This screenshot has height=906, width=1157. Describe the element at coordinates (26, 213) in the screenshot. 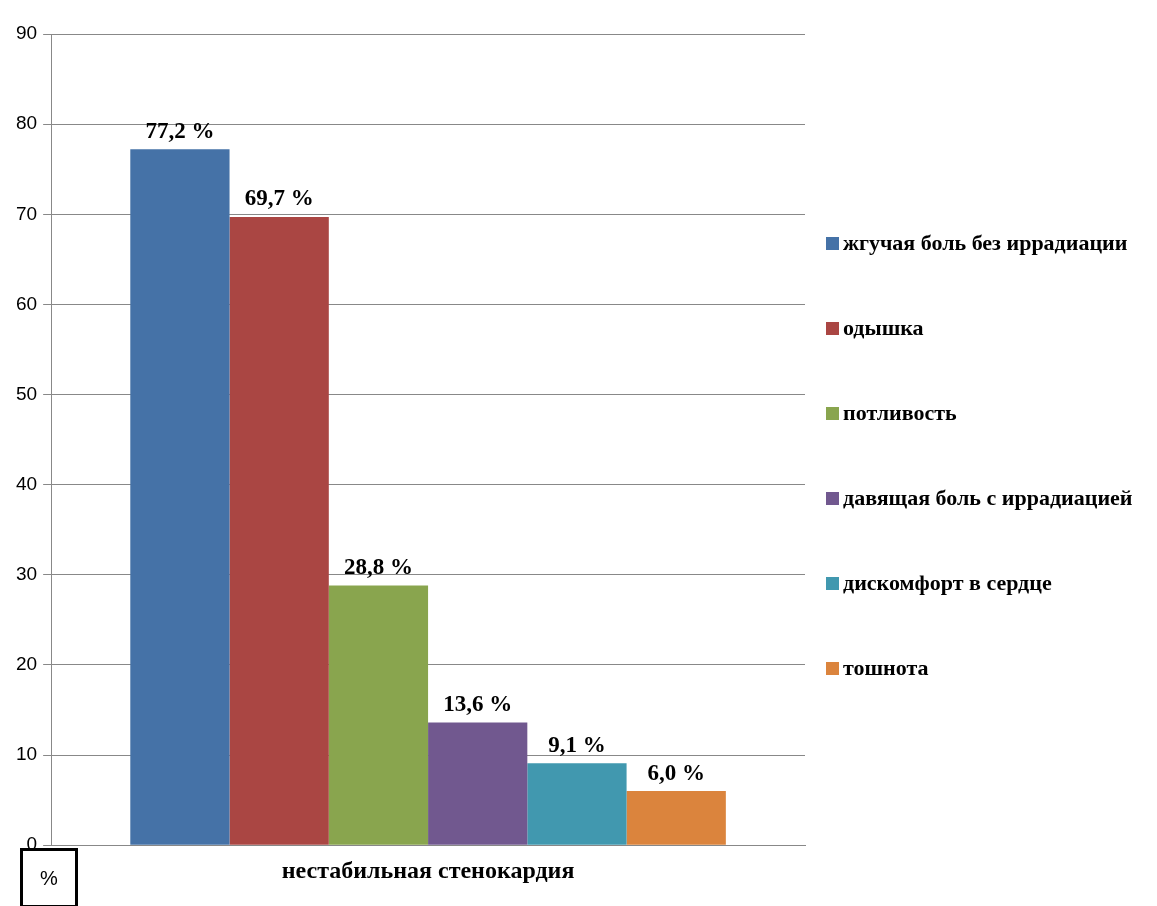

I see `y-tick-label: 70` at that location.